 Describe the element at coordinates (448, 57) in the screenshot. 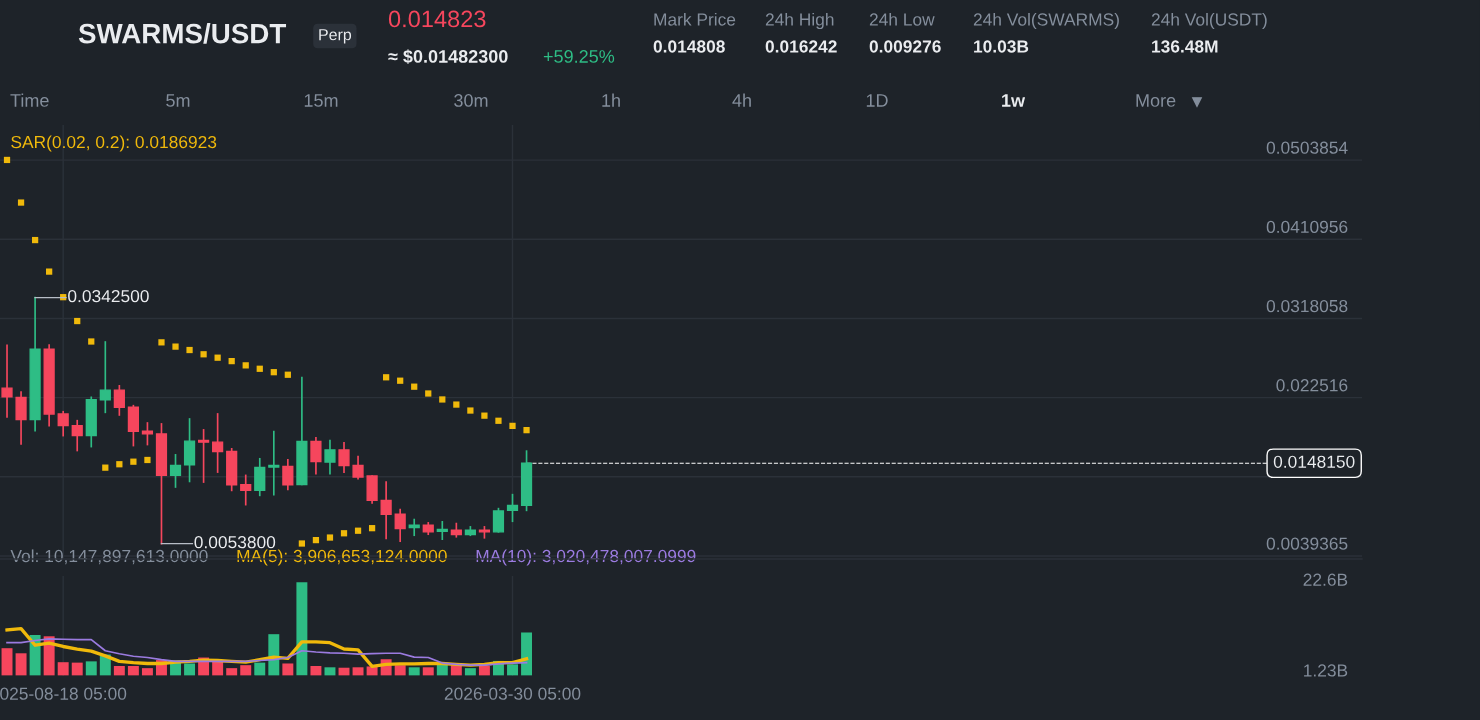

I see `text: ≈ $0.01482300` at that location.